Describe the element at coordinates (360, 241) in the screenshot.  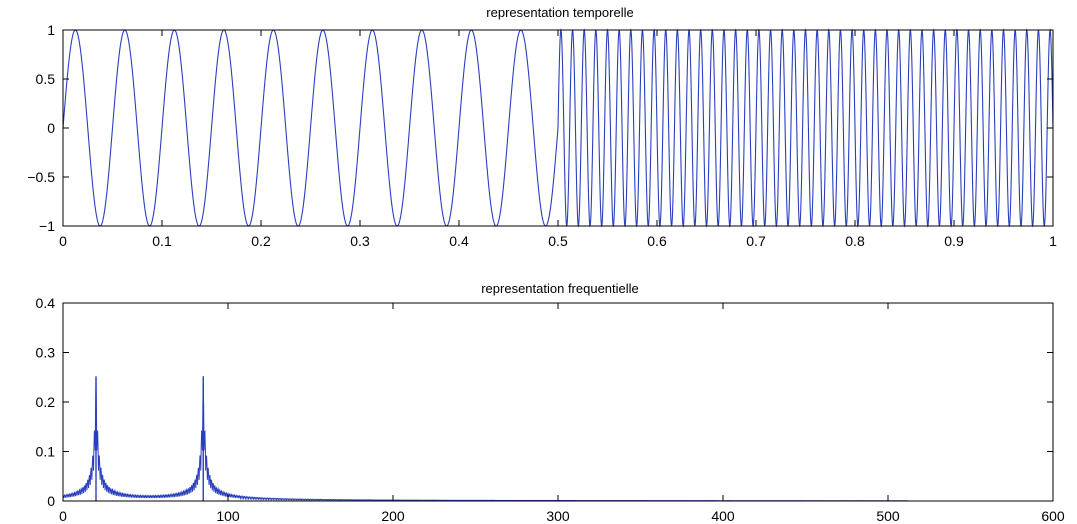
I see `x-tick-label: 0.3` at that location.